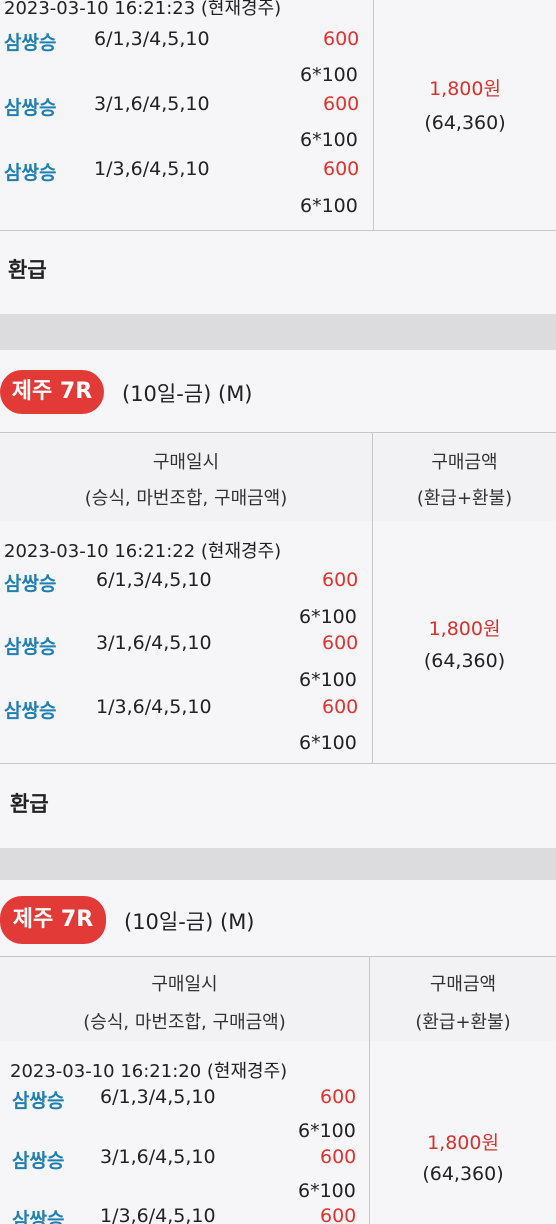 The image size is (556, 1224). What do you see at coordinates (143, 9) in the screenshot?
I see `purchase-timestamp: 2023-03-10 16:21:23 (현재경주)` at bounding box center [143, 9].